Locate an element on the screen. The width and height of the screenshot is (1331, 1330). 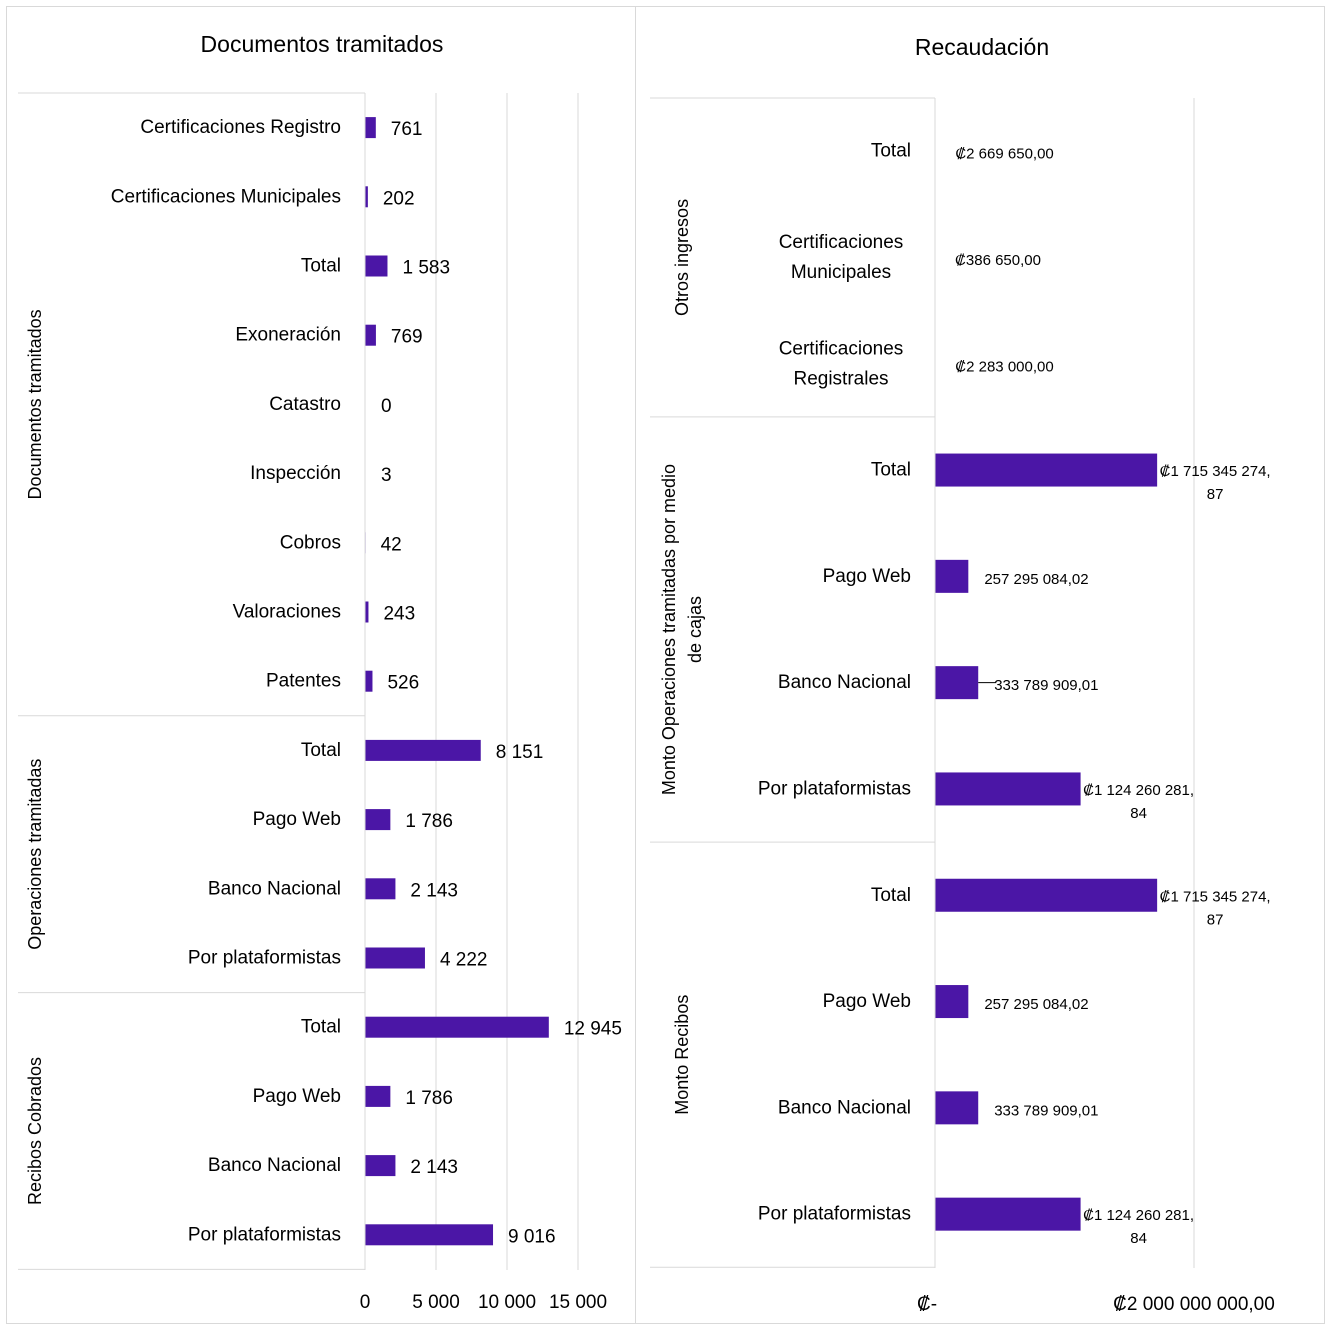
data-label: 42 is located at coordinates (391, 544).